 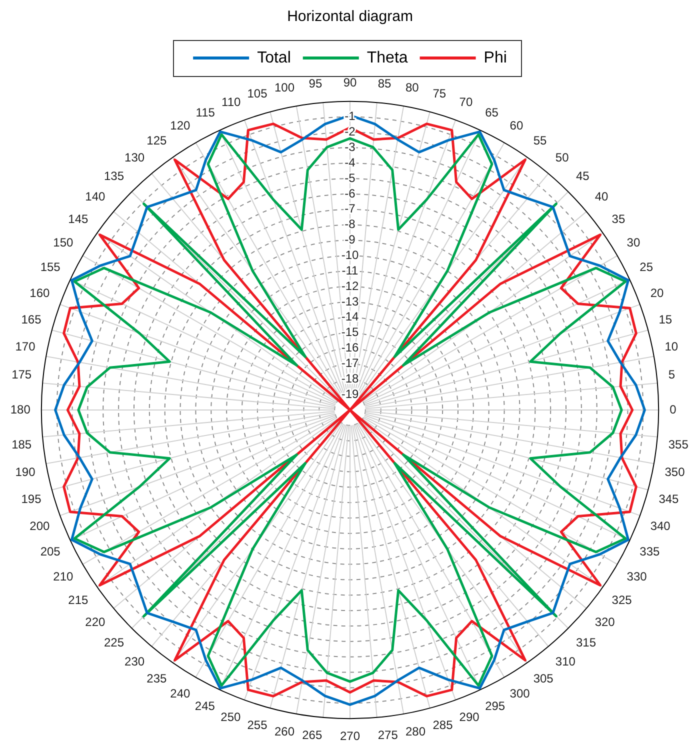 What do you see at coordinates (63, 242) in the screenshot?
I see `spoke-label: 150` at bounding box center [63, 242].